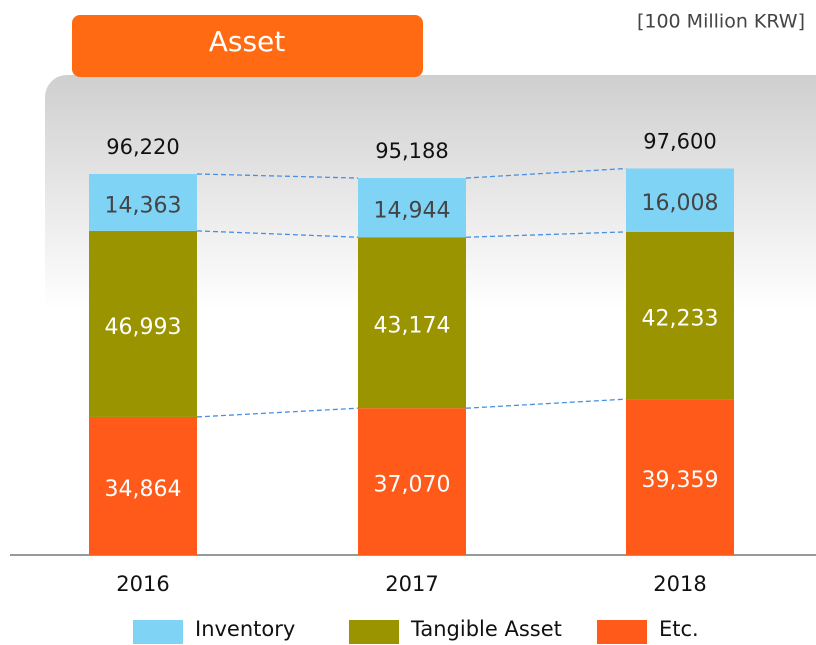 The width and height of the screenshot is (816, 645). I want to click on unit-note: [100 Million KRW], so click(721, 22).